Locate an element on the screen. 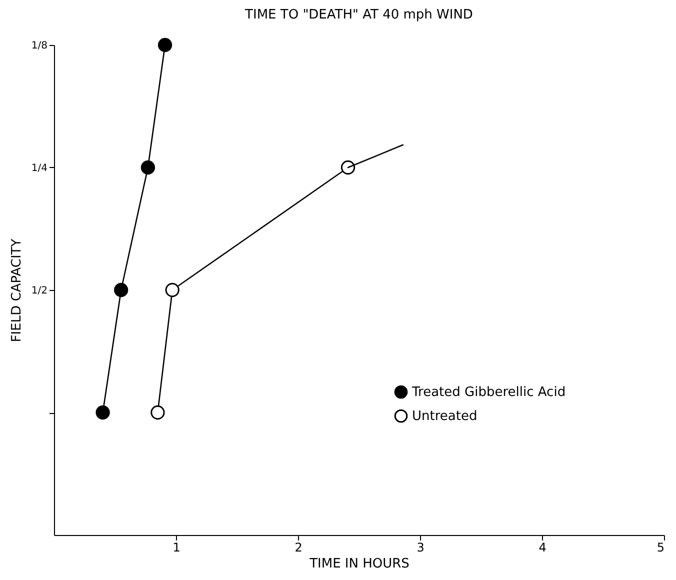 The image size is (676, 580). chart-title: TIME TO "DEATH" AT 40 mph WIND is located at coordinates (358, 15).